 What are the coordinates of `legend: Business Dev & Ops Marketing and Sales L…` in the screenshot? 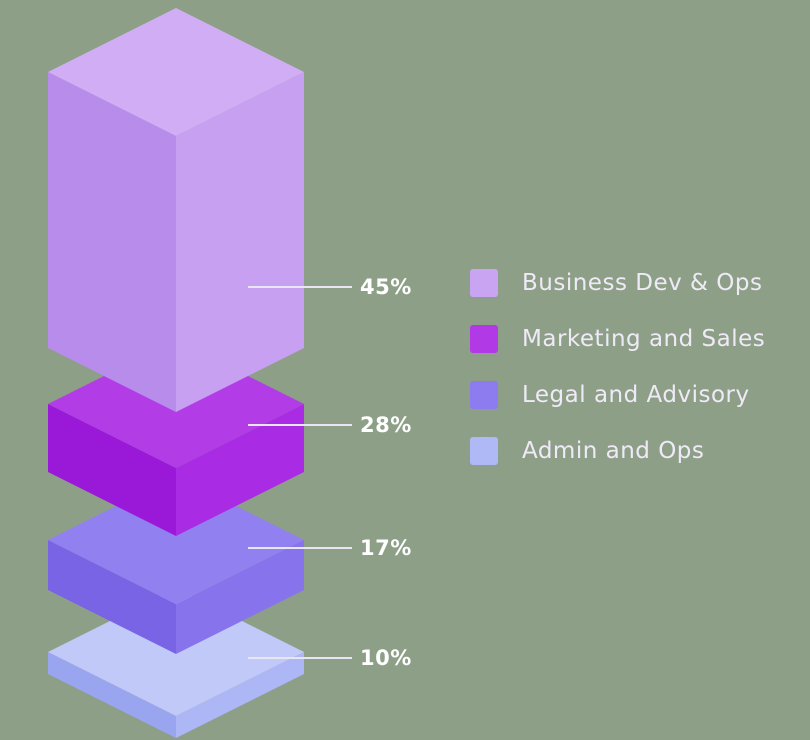 It's located at (617, 367).